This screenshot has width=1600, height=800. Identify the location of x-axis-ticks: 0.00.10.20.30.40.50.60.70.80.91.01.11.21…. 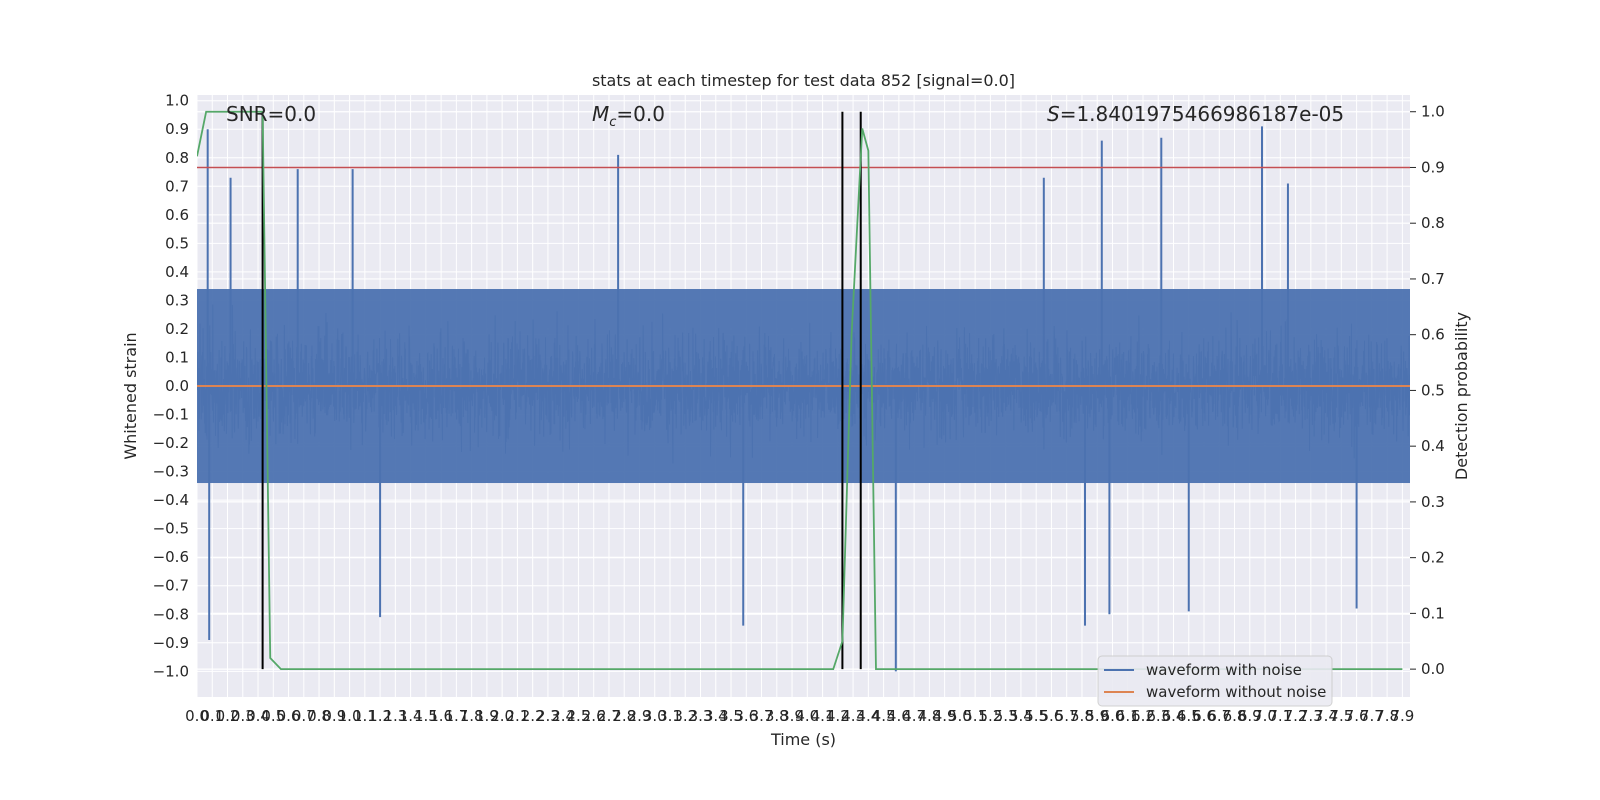
(799, 716).